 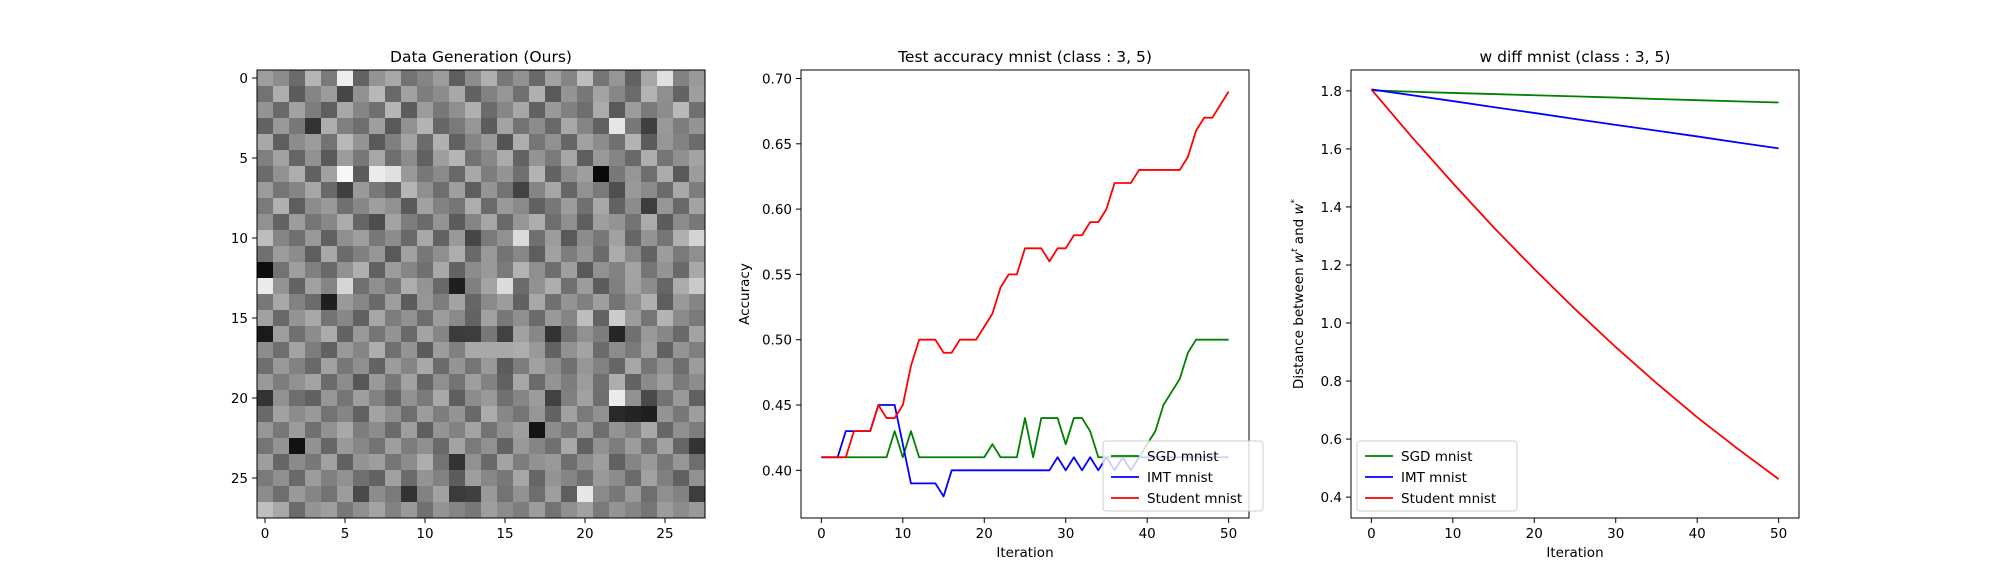 What do you see at coordinates (243, 79) in the screenshot?
I see `heatmap-y-tick-label: 0` at bounding box center [243, 79].